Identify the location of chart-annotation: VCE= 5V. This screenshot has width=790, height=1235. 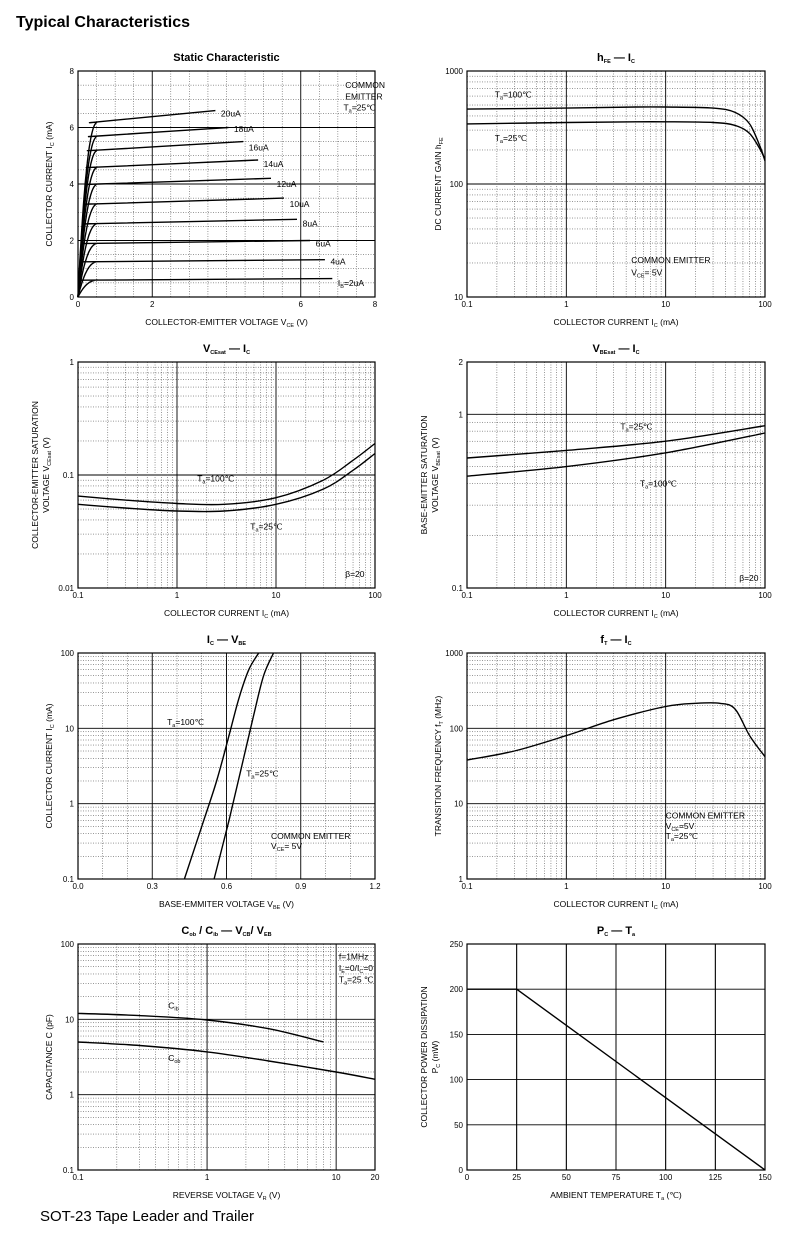
(286, 847).